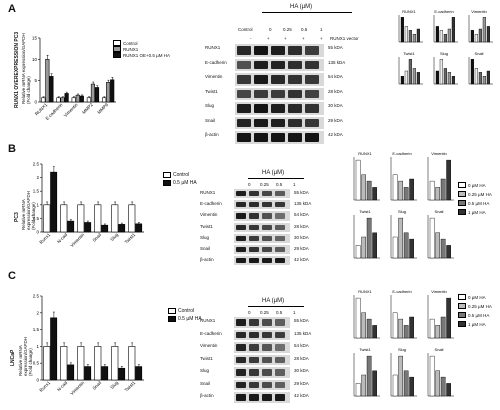 This screenshot has height=410, width=500. What do you see at coordinates (403, 314) in the screenshot?
I see `densitometry-plot: E-cadherin` at bounding box center [403, 314].